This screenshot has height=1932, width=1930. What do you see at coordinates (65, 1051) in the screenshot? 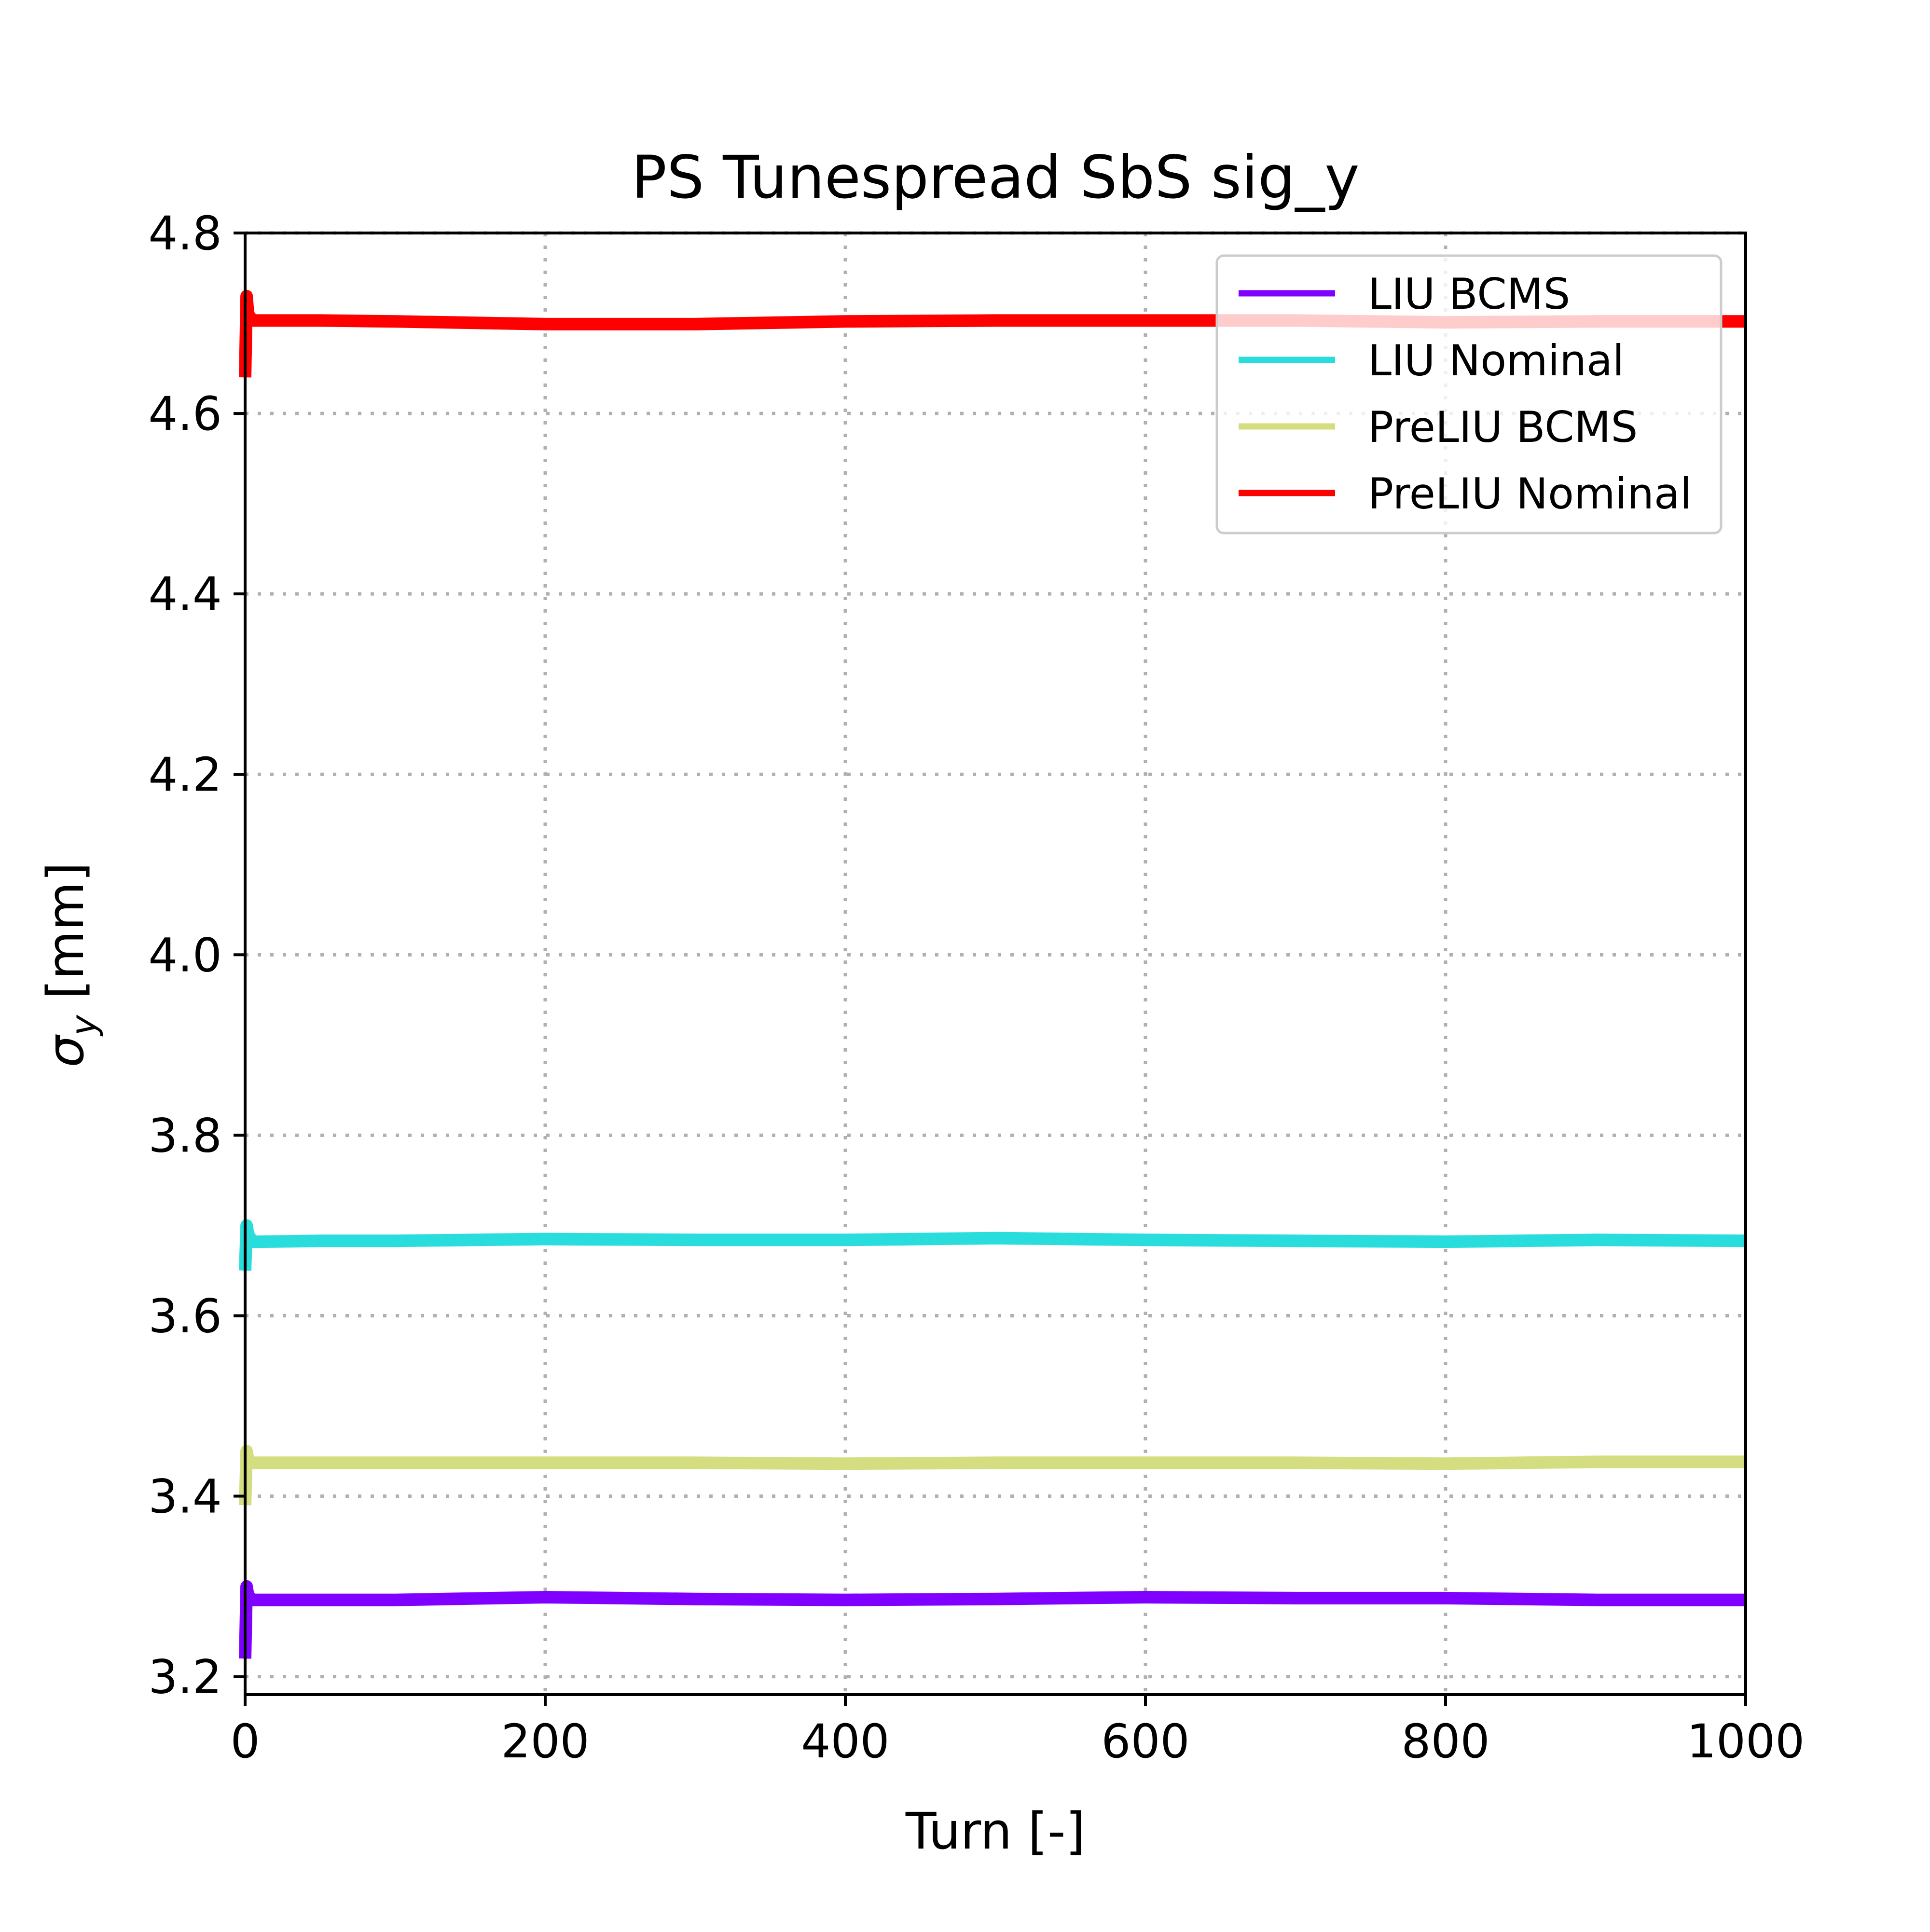
I see `y-axis-label-symbol: σ` at bounding box center [65, 1051].